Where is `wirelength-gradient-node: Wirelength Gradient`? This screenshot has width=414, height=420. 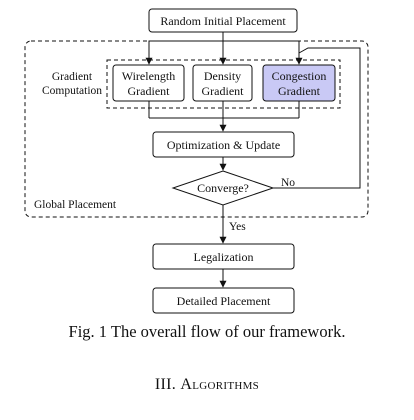
wirelength-gradient-node: Wirelength Gradient is located at coordinates (148, 83).